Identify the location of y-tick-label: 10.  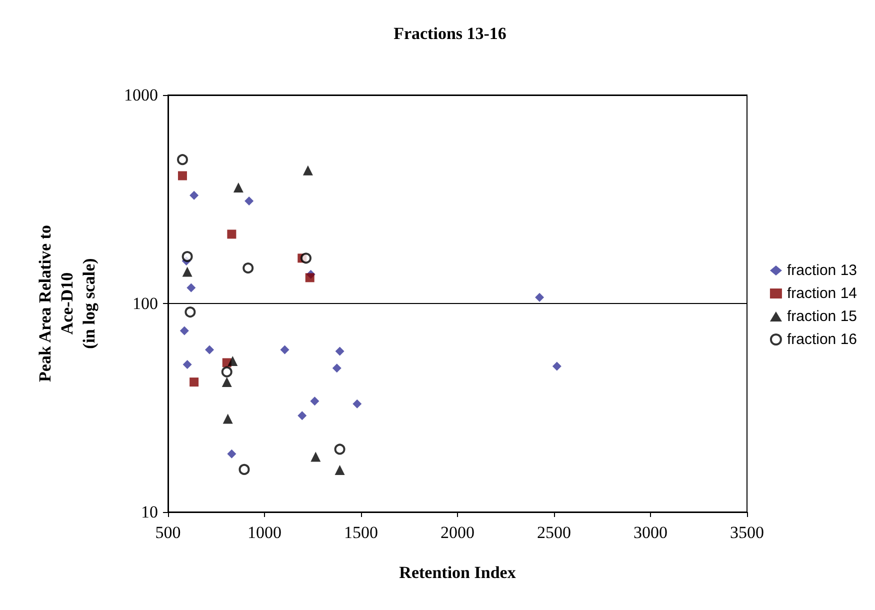
(149, 512).